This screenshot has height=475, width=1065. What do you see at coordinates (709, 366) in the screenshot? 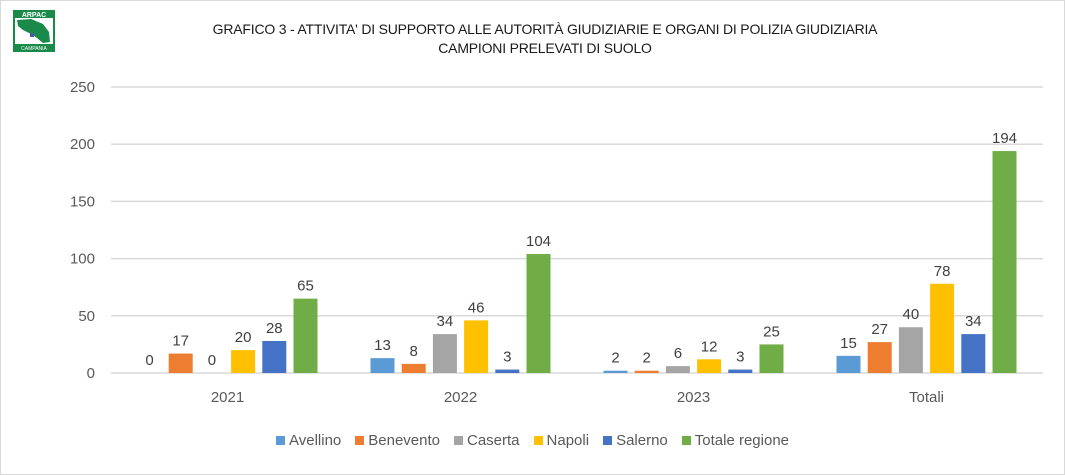
I see `bar-napoli-2023` at bounding box center [709, 366].